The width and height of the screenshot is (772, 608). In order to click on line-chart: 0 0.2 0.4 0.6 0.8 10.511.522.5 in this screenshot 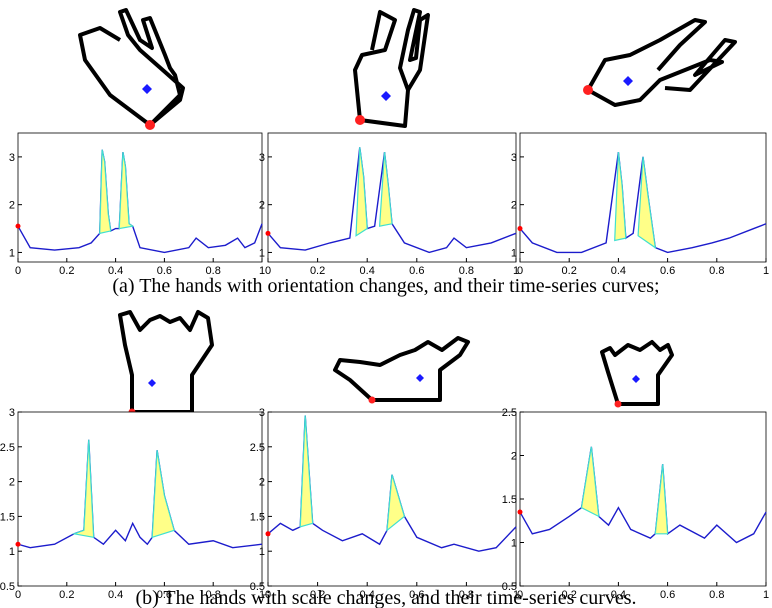, I will do `click(635, 504)`.